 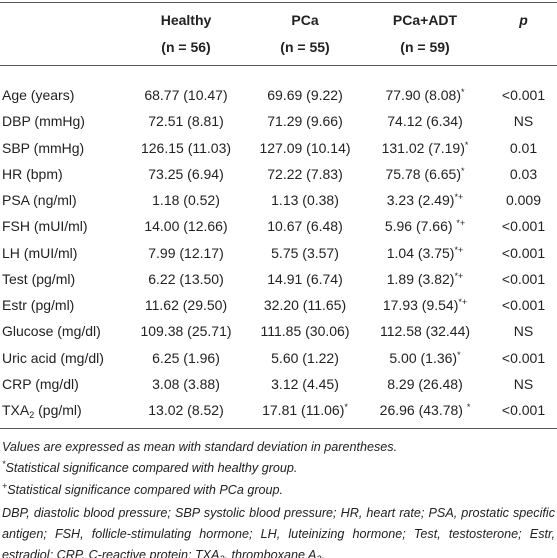 I want to click on cell-value: 126.15 (11.03), so click(x=186, y=147).